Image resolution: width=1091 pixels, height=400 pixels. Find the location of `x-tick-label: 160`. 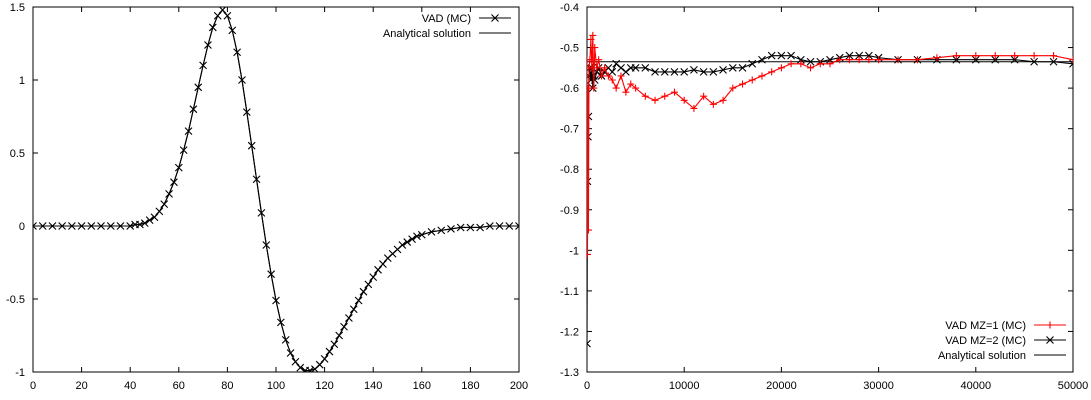

x-tick-label: 160 is located at coordinates (422, 386).